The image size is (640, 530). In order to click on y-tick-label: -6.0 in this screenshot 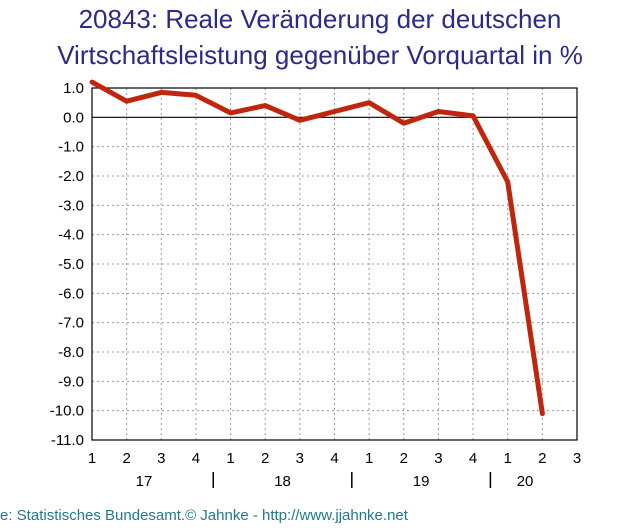, I will do `click(71, 293)`.